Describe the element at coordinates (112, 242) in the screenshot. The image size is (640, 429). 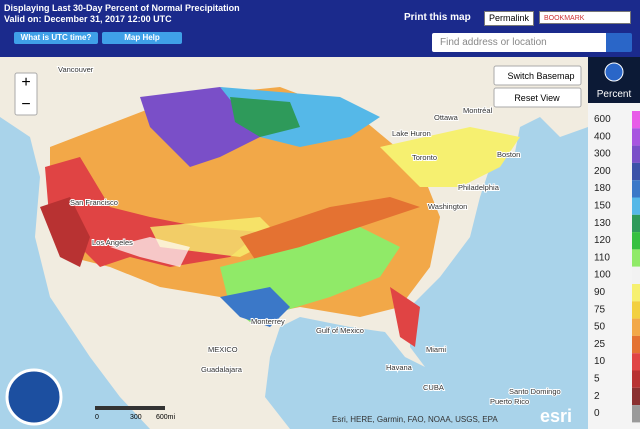
I see `place-label: Los Angeles` at that location.